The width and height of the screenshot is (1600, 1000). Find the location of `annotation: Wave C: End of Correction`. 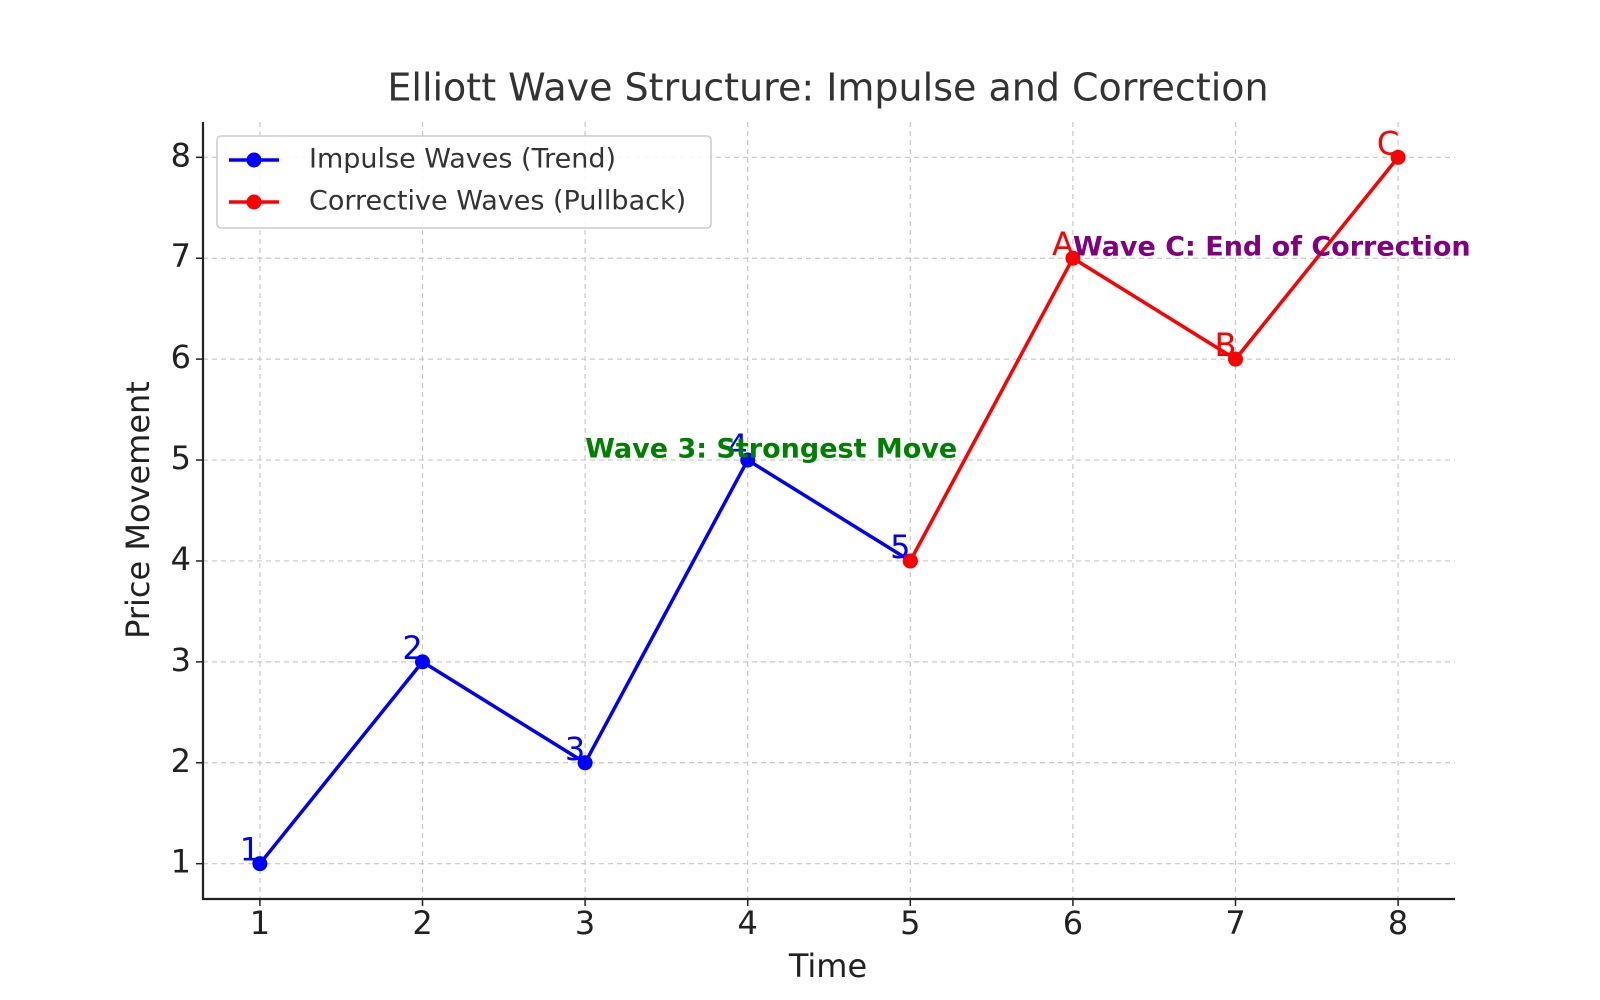

annotation: Wave C: End of Correction is located at coordinates (1272, 247).